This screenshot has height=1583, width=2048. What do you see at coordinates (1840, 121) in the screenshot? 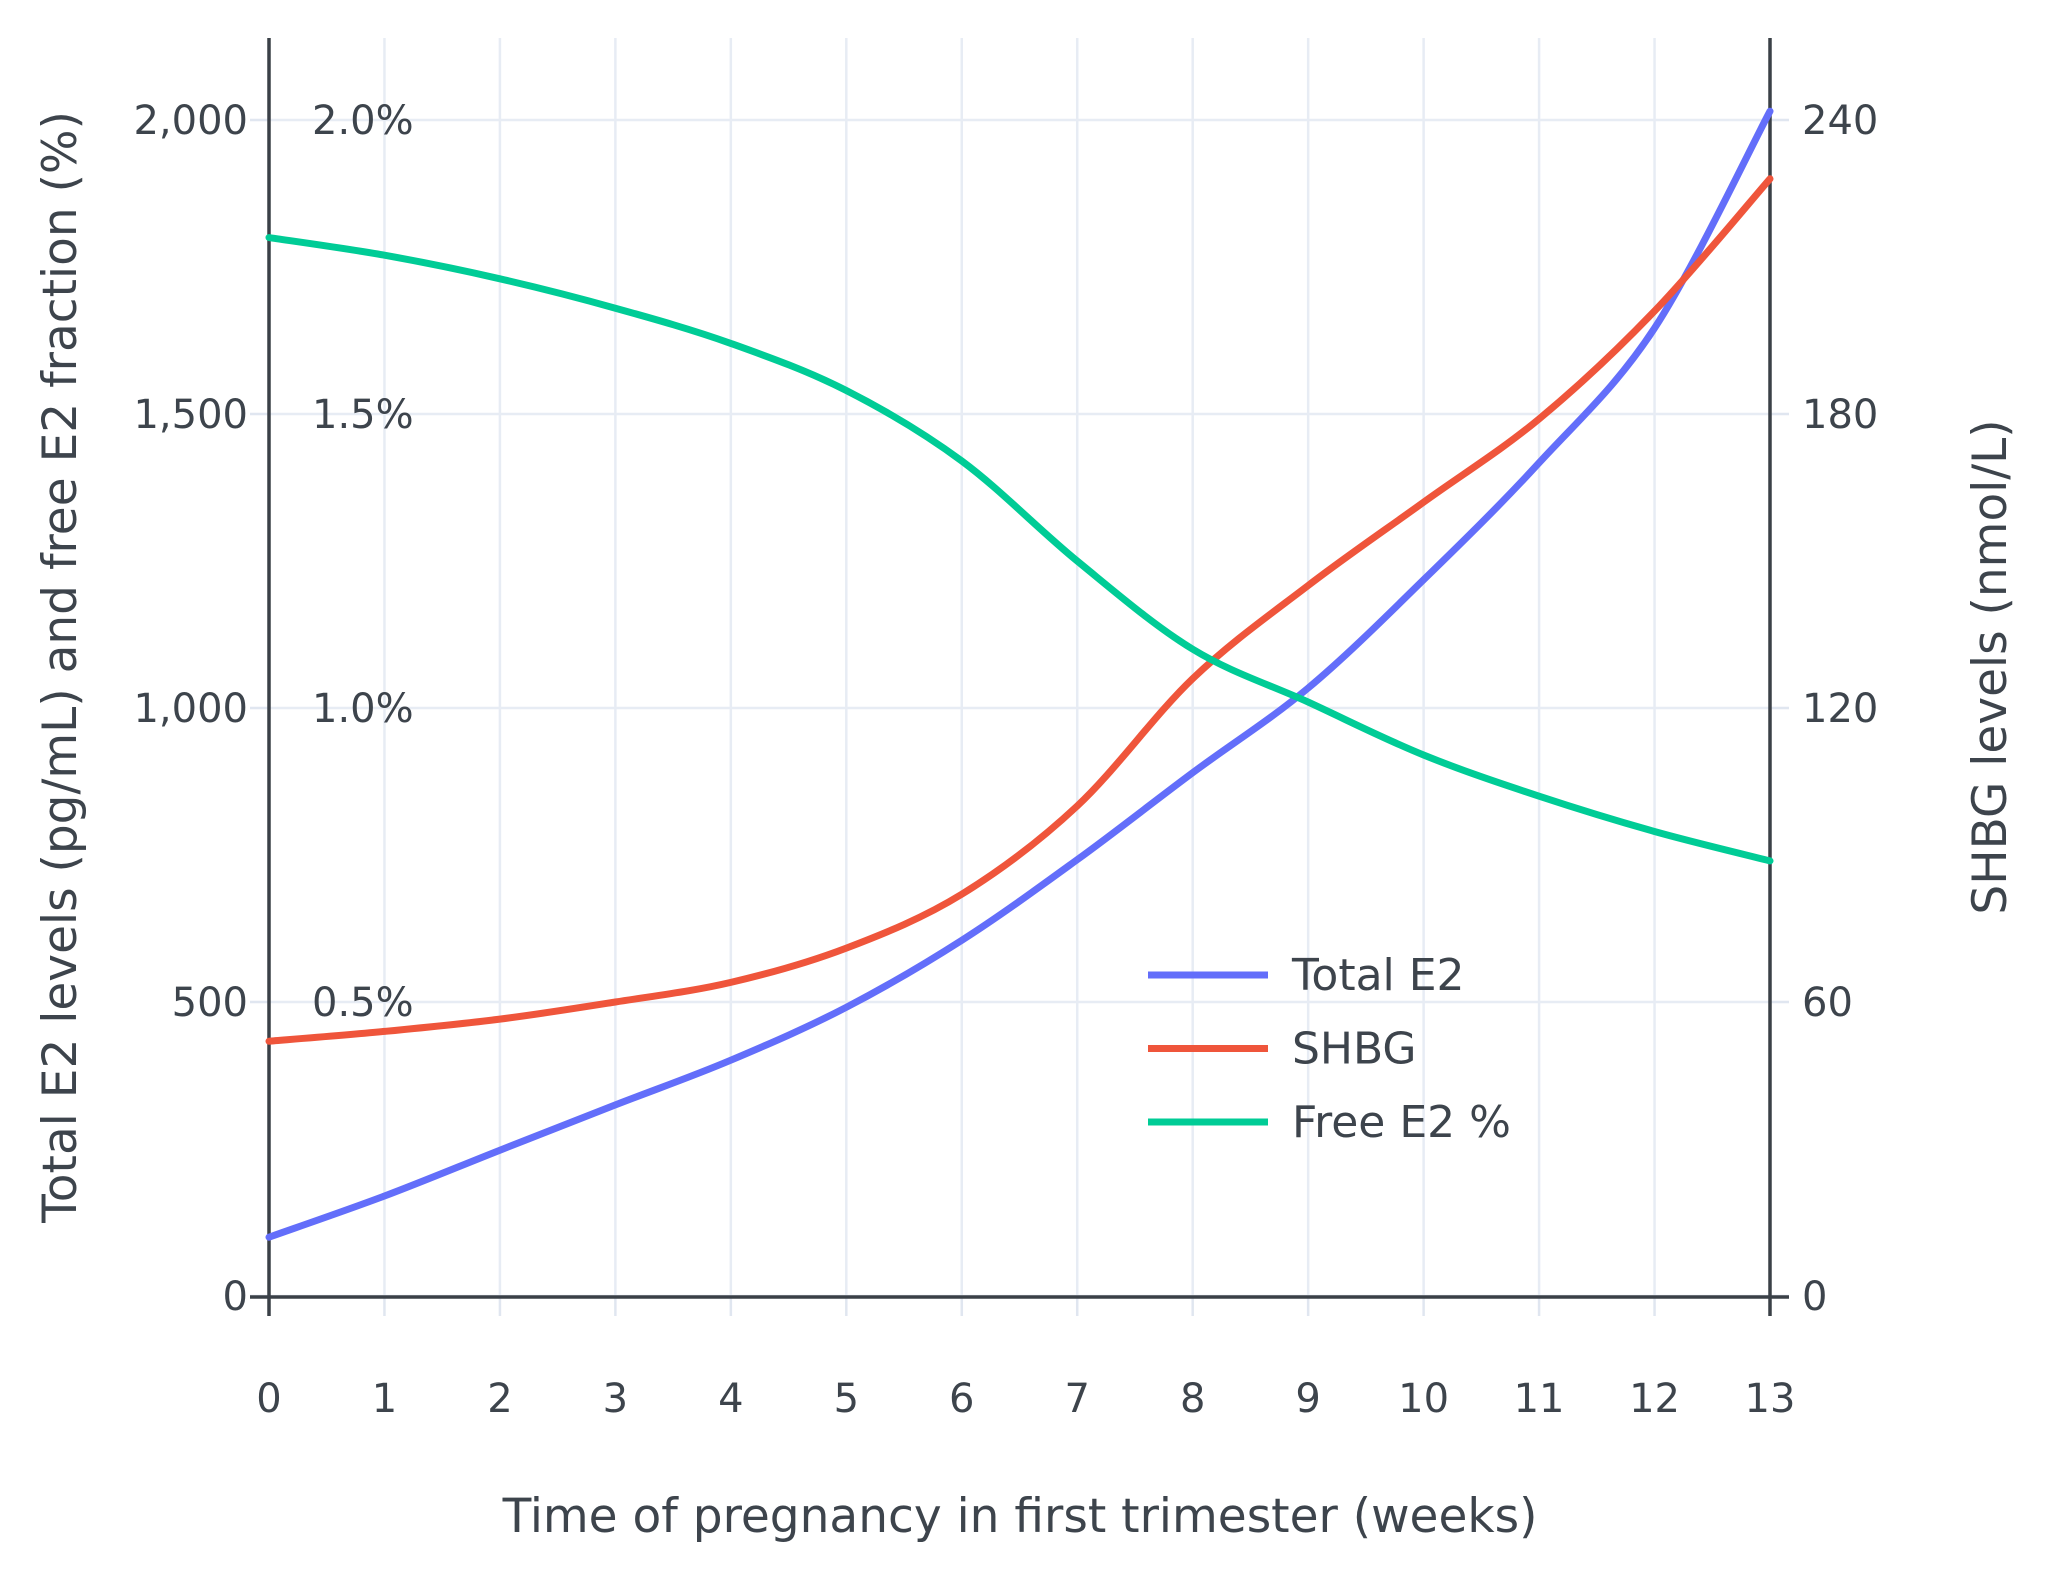
I see `y-right-tick-label: 240` at bounding box center [1840, 121].